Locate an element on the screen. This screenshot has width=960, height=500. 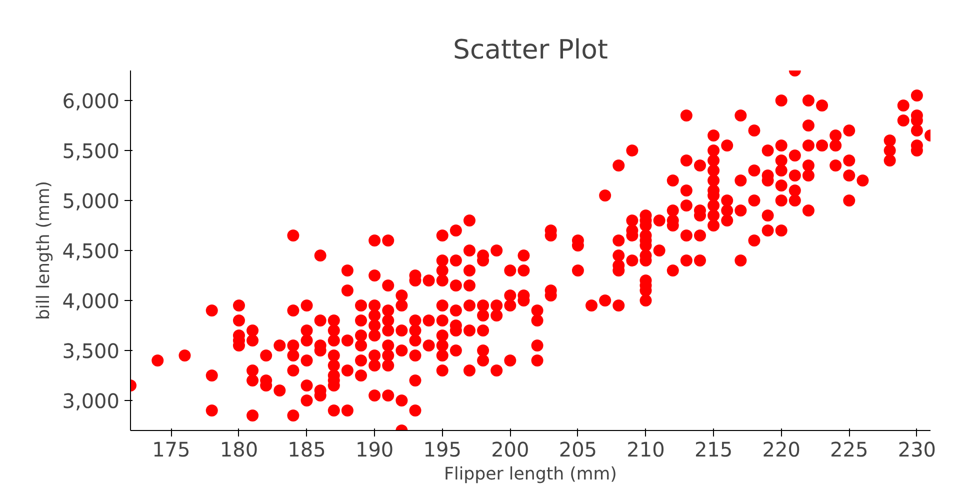
x-tick-label: 225 is located at coordinates (849, 450).